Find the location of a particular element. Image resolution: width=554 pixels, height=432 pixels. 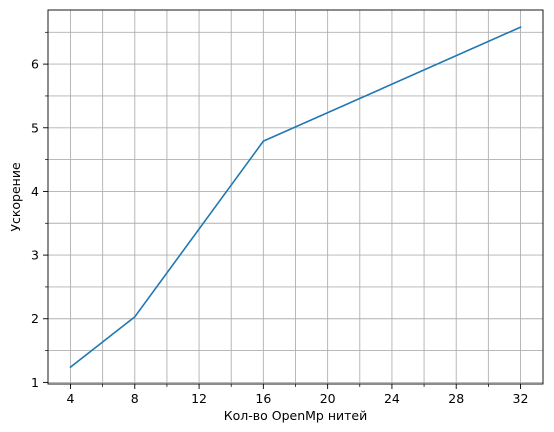

x-tick-label: 20 is located at coordinates (328, 398).